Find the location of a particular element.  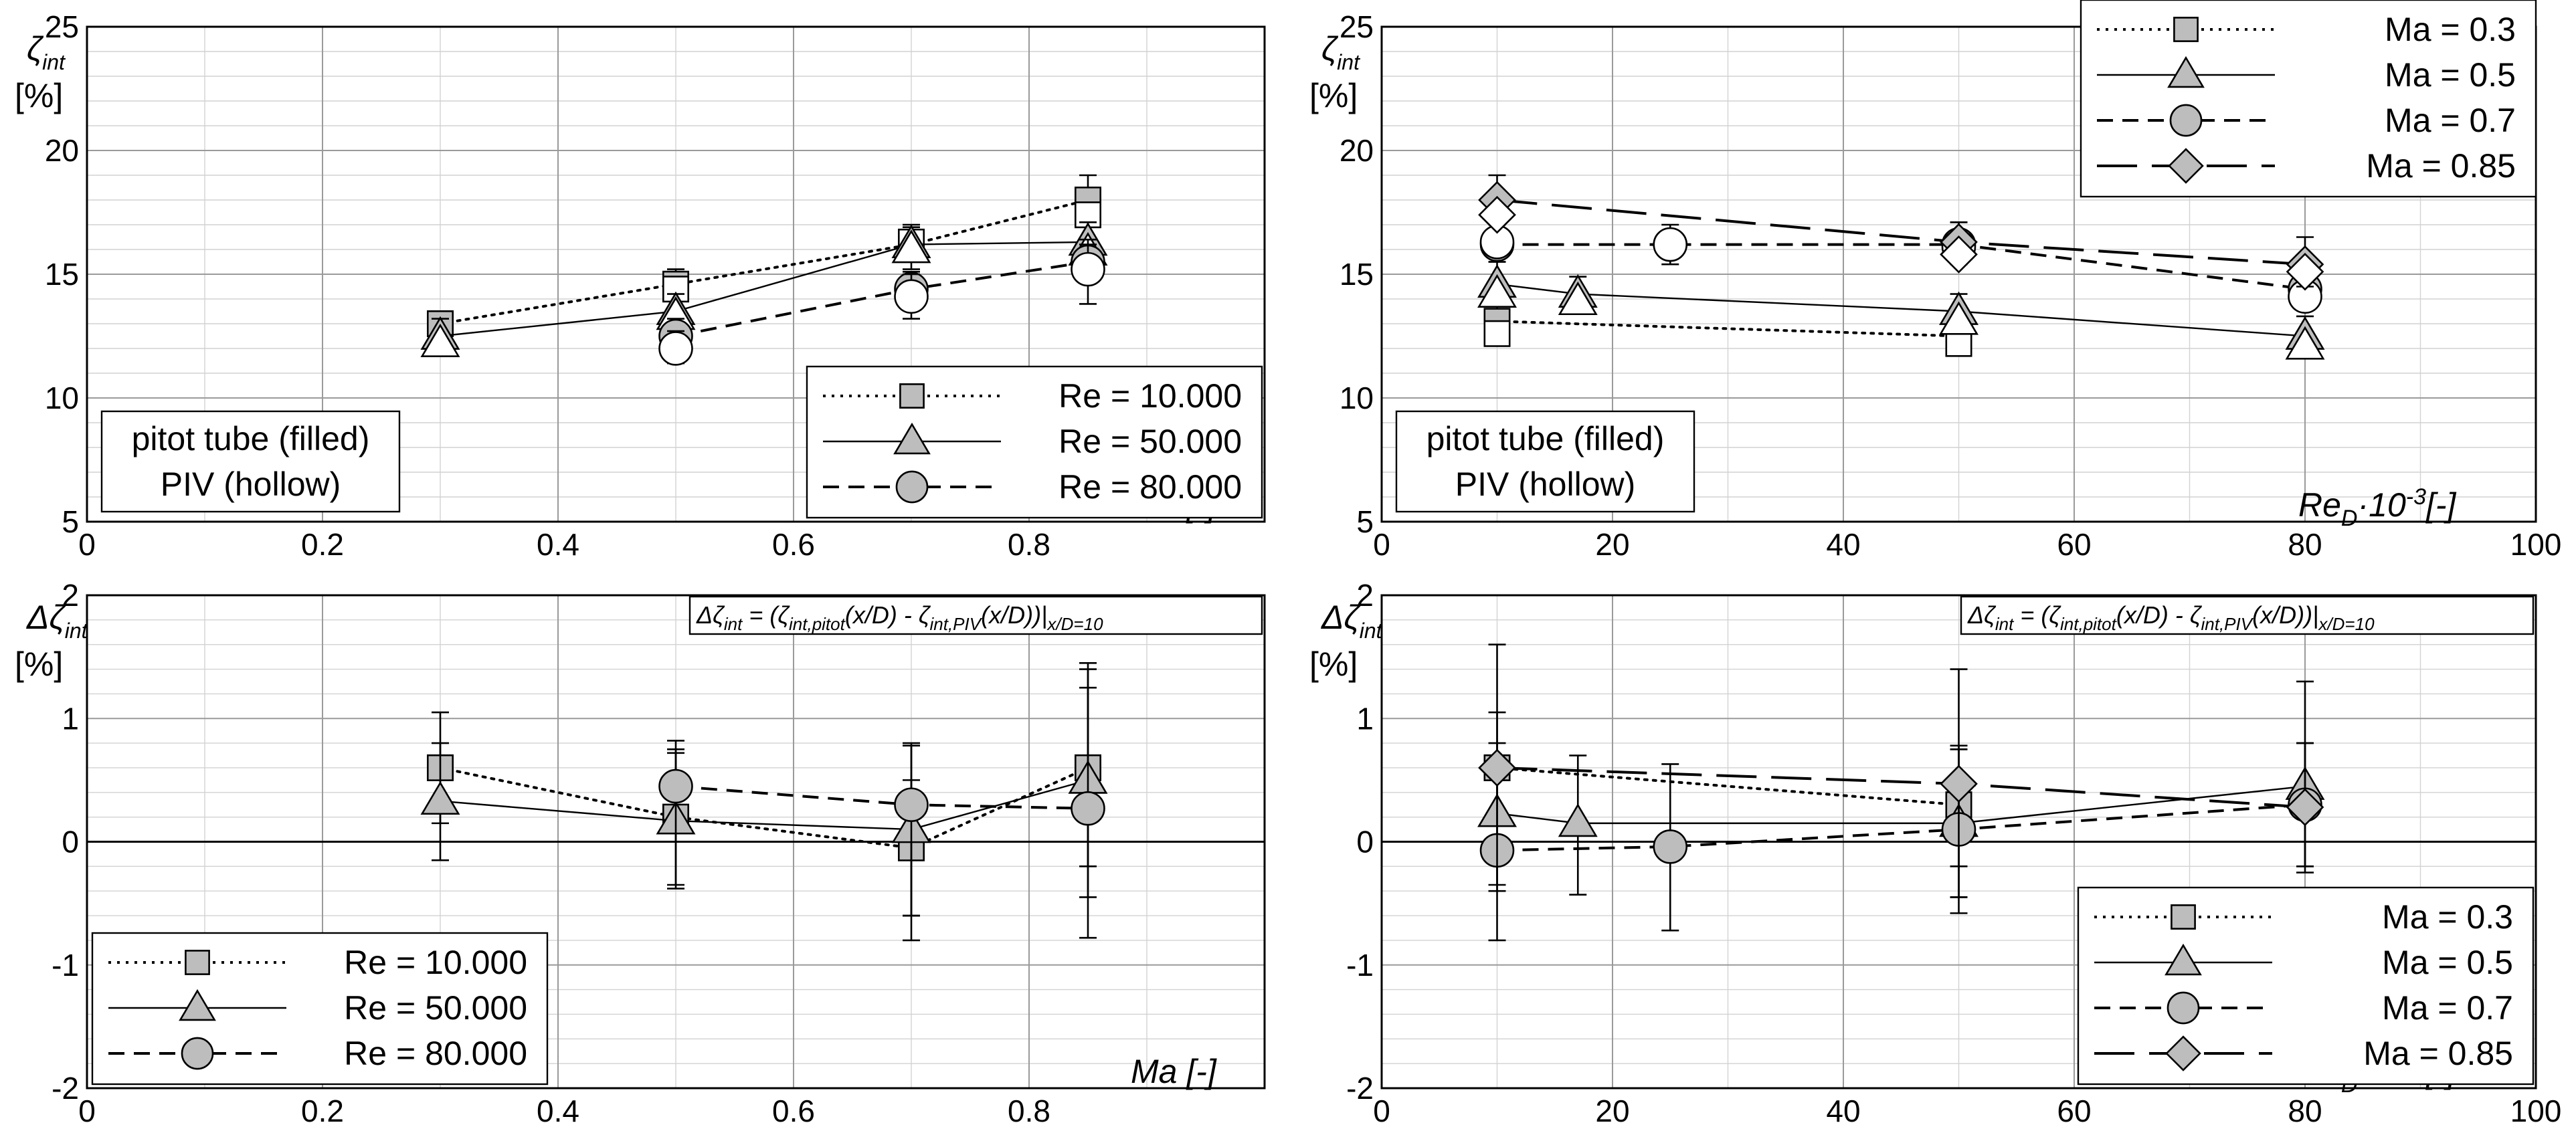

x-axis-subscript: D is located at coordinates (2349, 518).